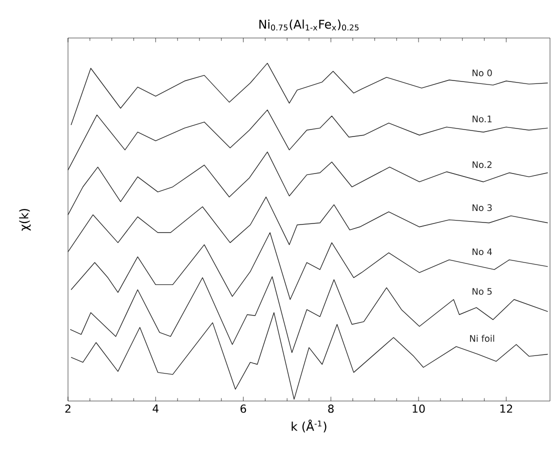 The height and width of the screenshot is (455, 553). Describe the element at coordinates (482, 73) in the screenshot. I see `series-label: No 0` at that location.